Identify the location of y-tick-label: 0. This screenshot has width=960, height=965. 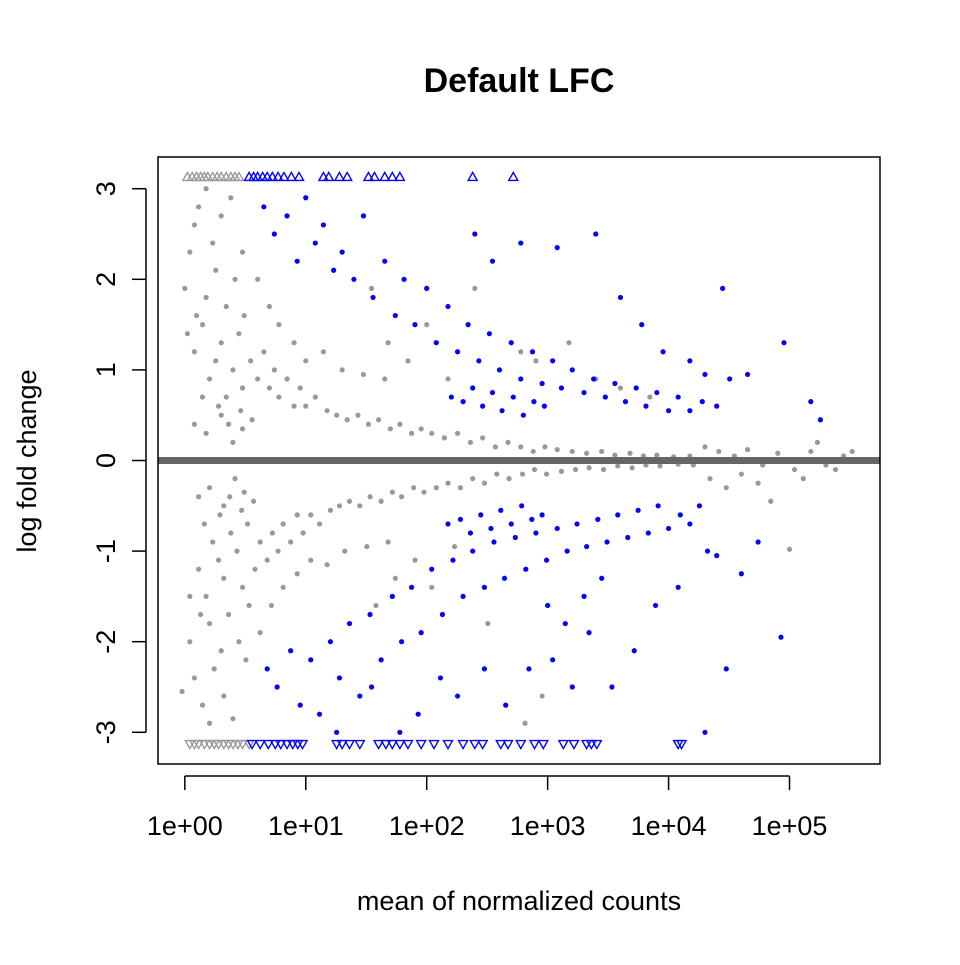
(106, 460).